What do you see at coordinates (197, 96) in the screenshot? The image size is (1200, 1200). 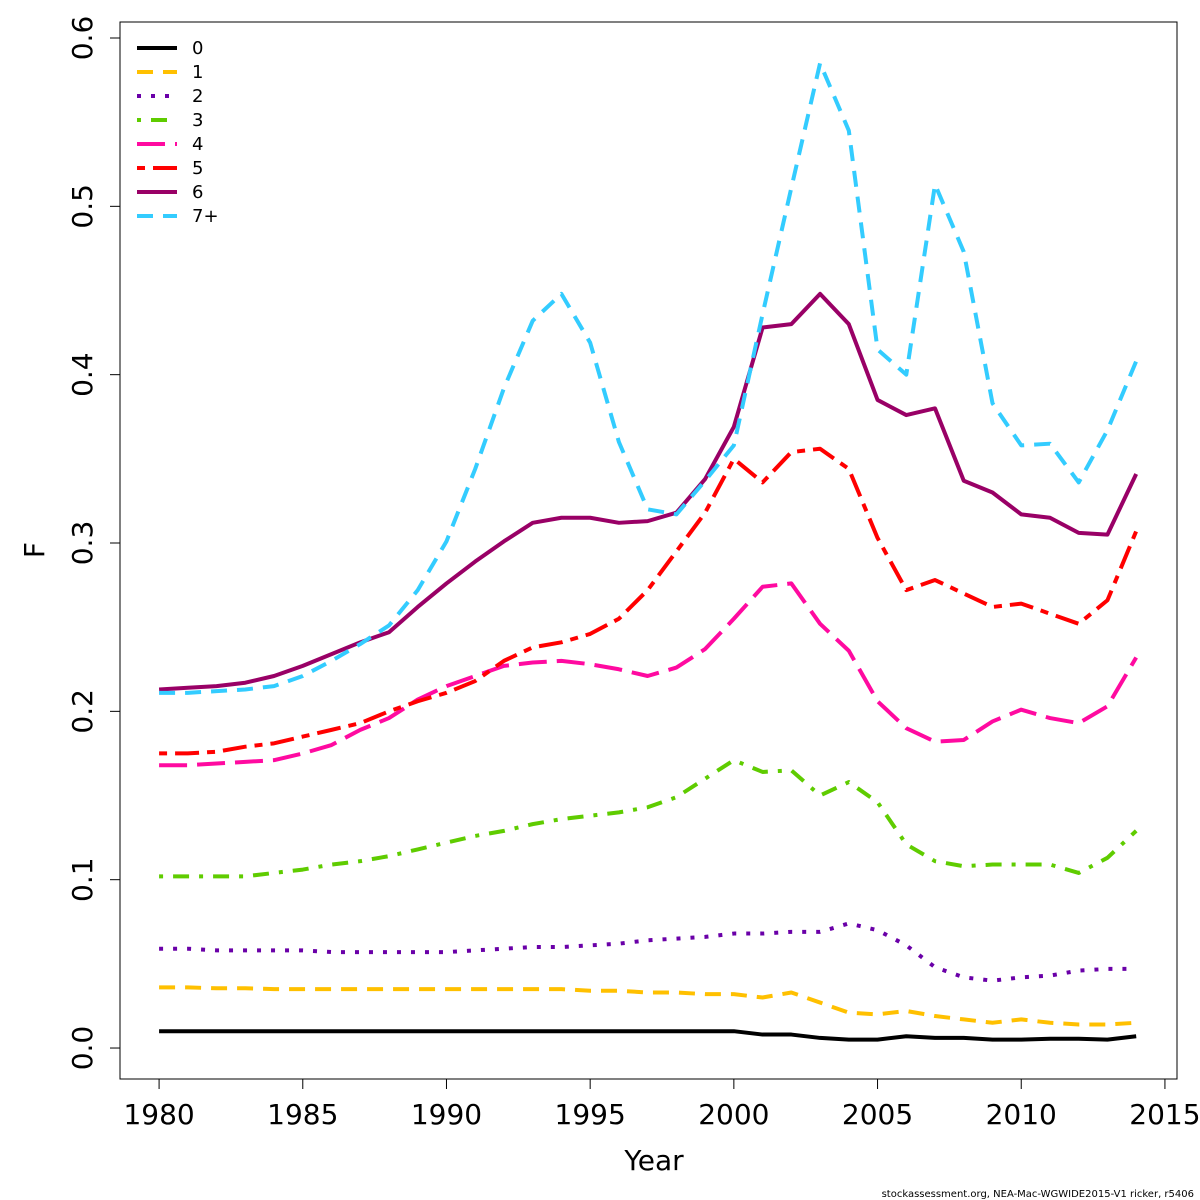 I see `legend-label: 2` at bounding box center [197, 96].